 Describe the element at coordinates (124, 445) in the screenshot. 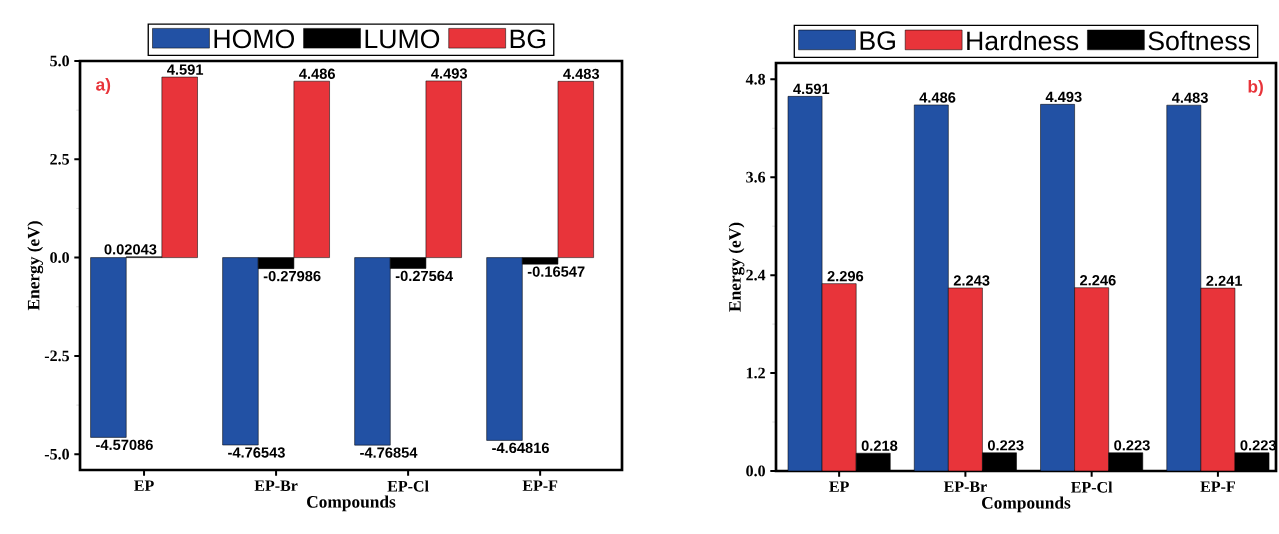

I see `data-label: -4.57086` at that location.